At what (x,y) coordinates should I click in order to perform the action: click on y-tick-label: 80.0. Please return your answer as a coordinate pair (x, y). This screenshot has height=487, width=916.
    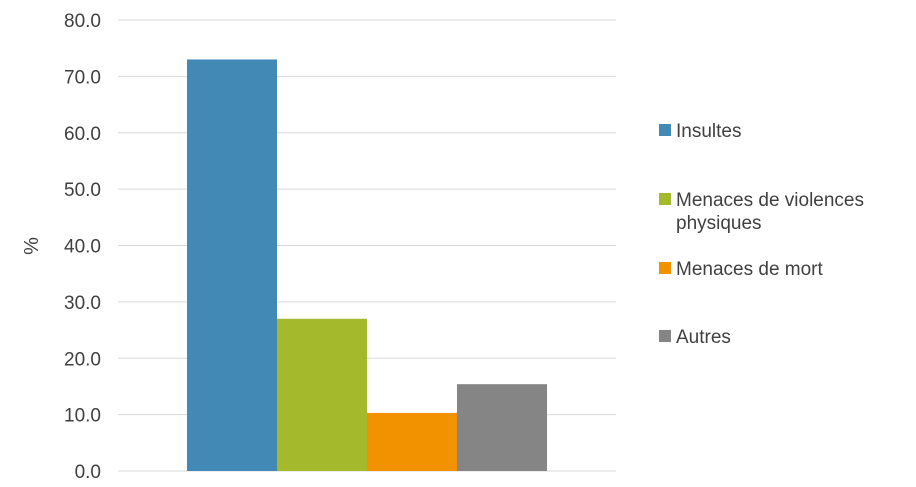
    Looking at the image, I should click on (82, 21).